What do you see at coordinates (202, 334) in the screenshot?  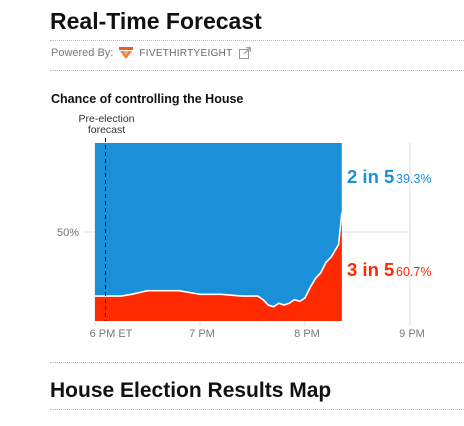 I see `x-tick-label: 7 PM` at bounding box center [202, 334].